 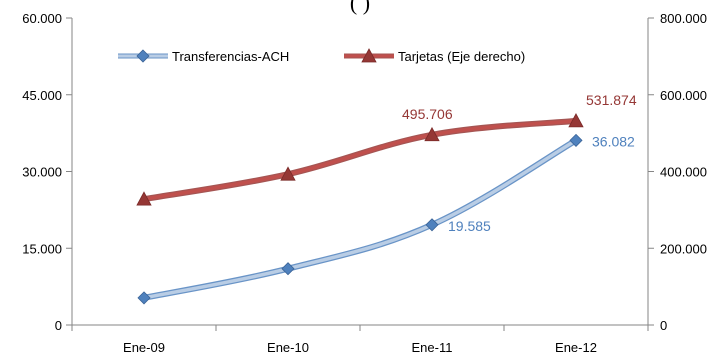 I want to click on y-right-tick-label: 800.000, so click(x=683, y=18).